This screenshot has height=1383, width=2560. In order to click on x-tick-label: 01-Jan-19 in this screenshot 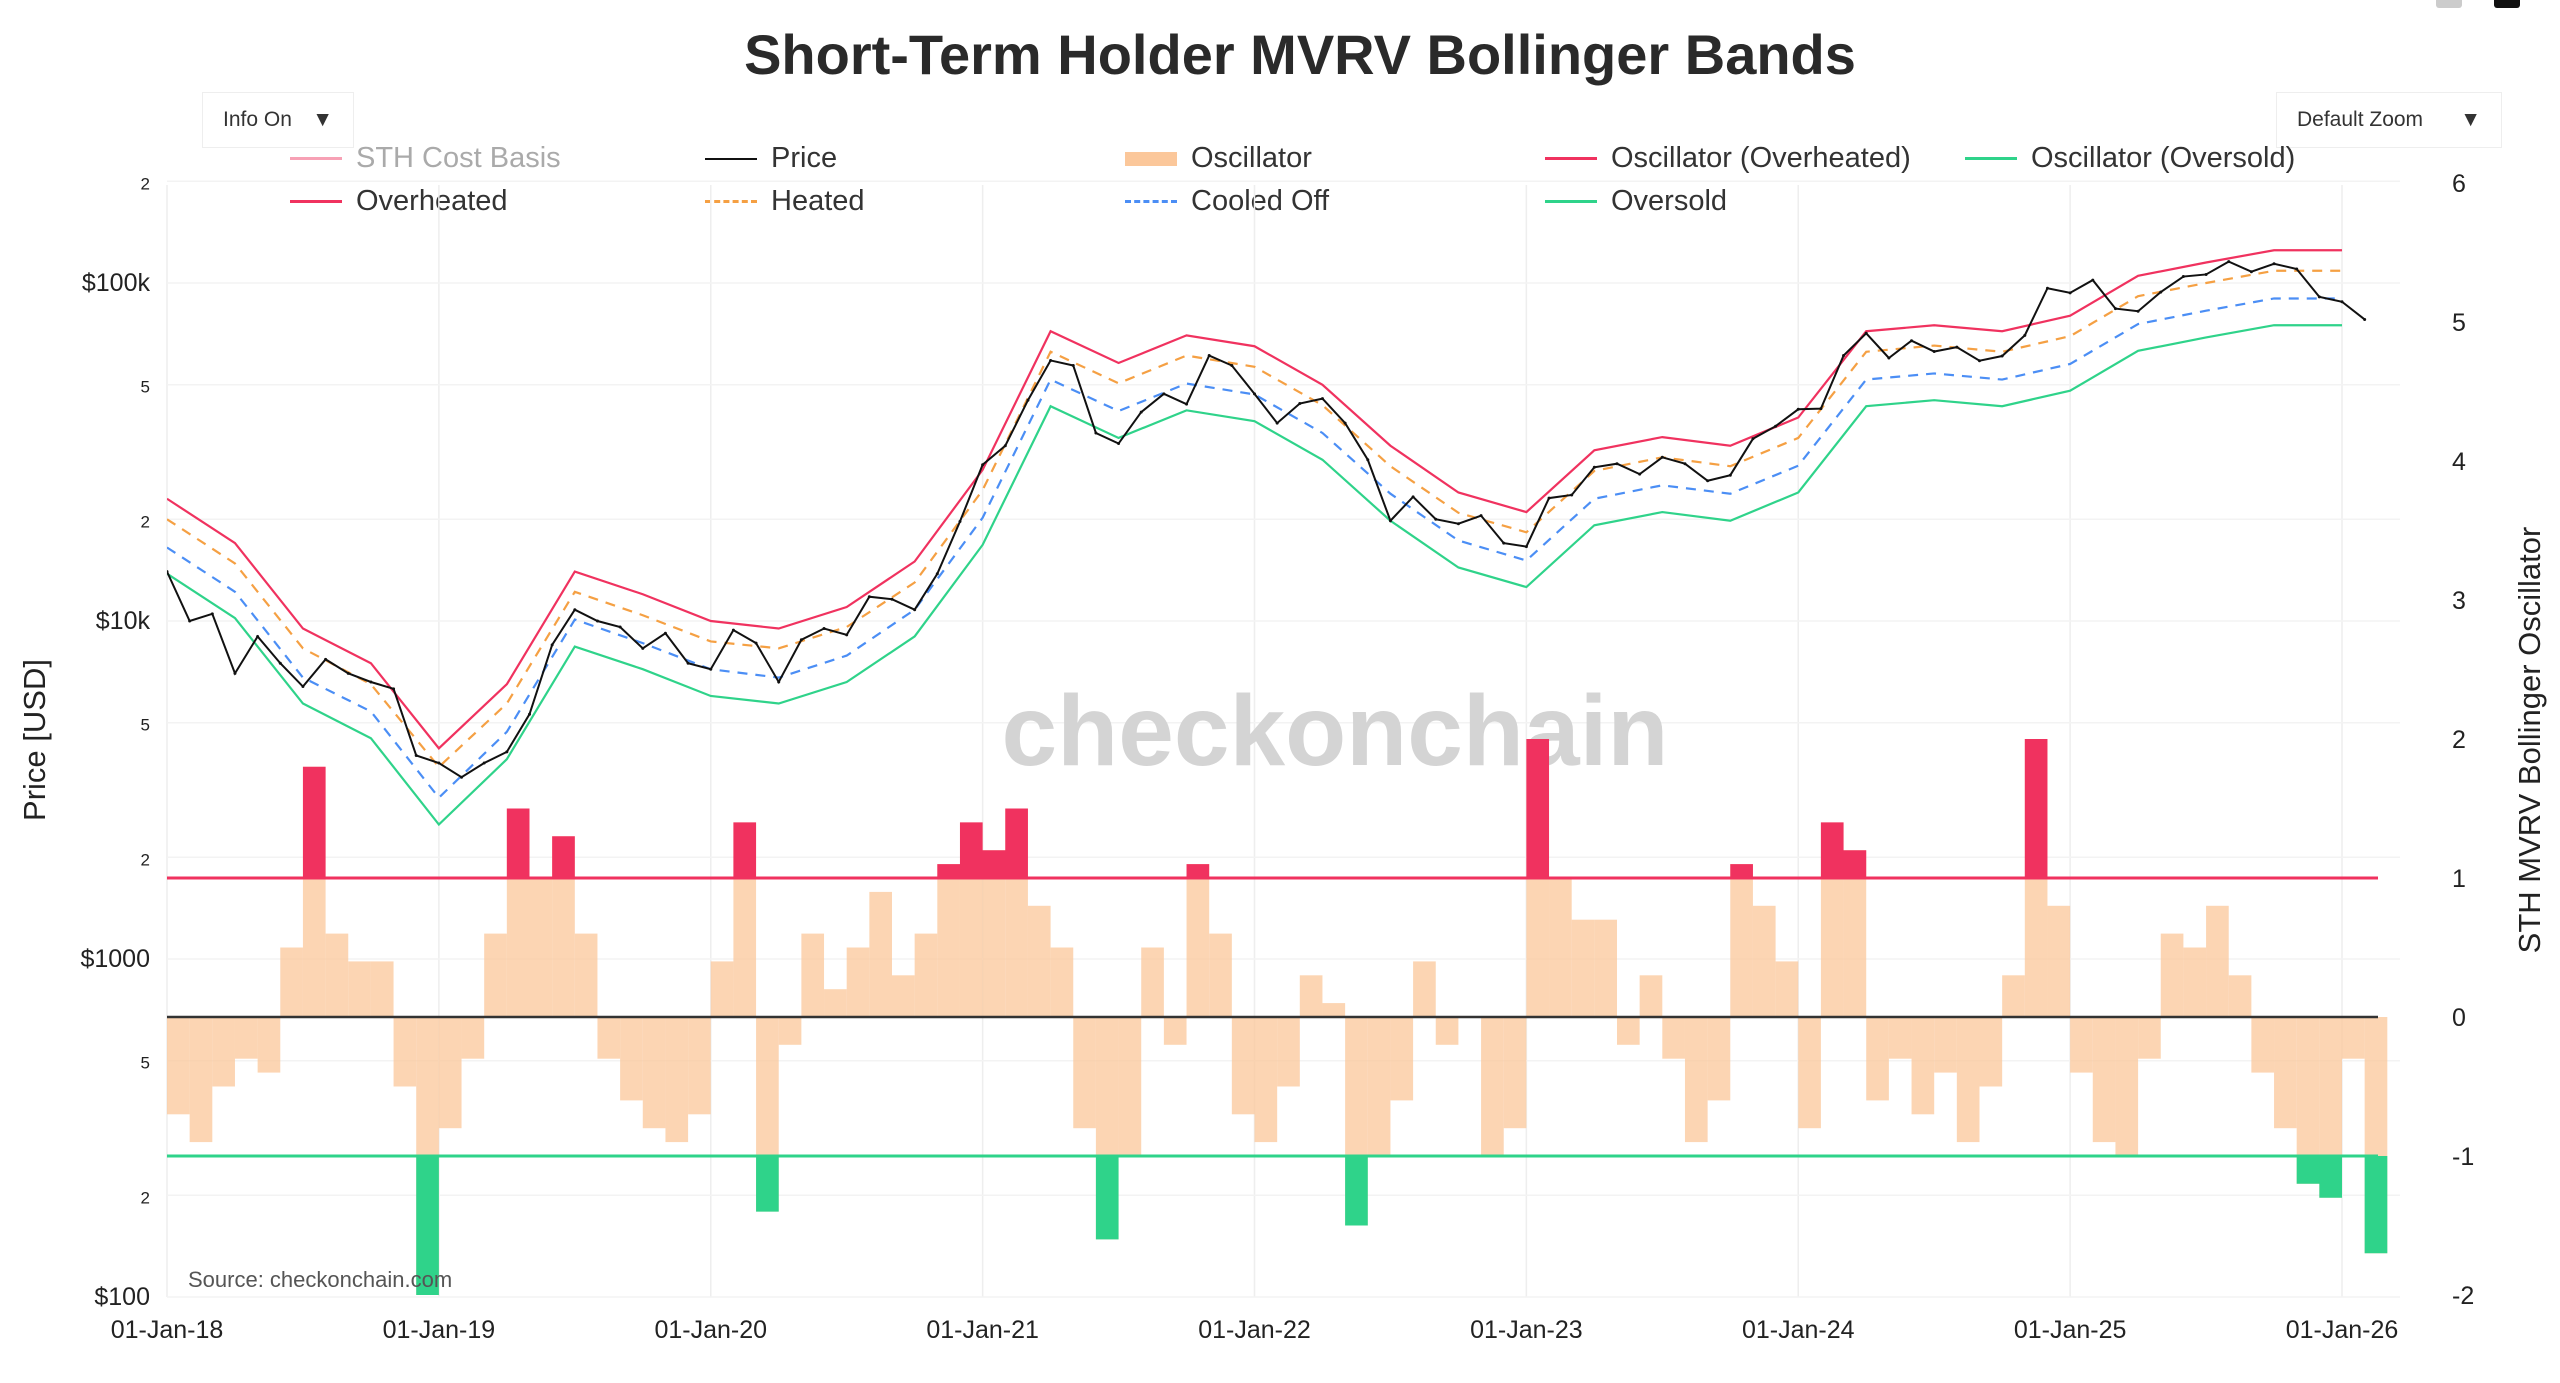, I will do `click(439, 1330)`.